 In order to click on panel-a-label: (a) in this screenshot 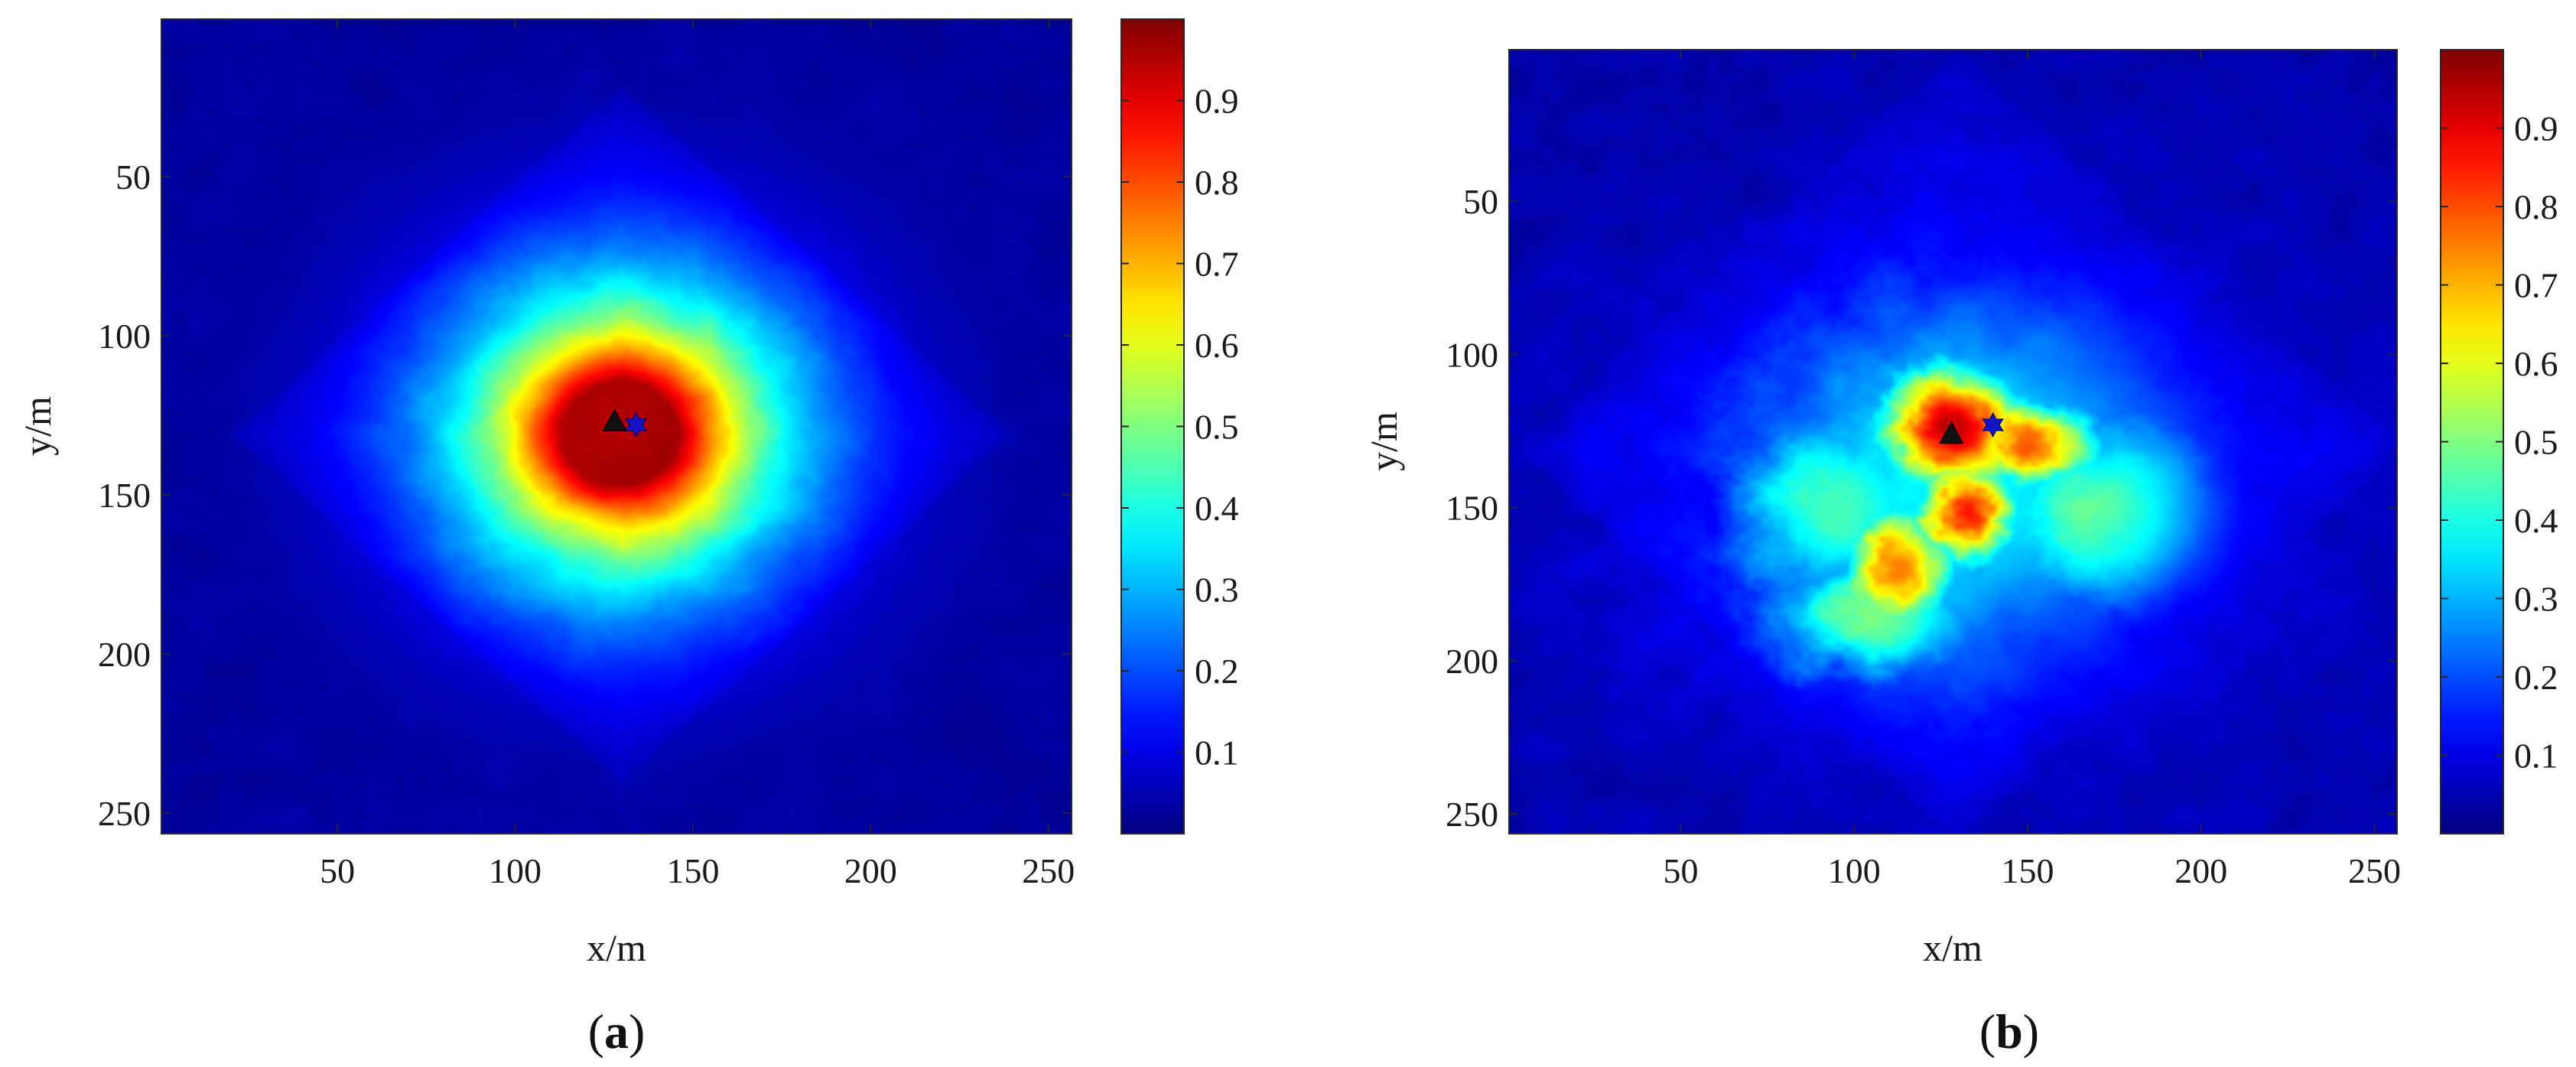, I will do `click(617, 1031)`.